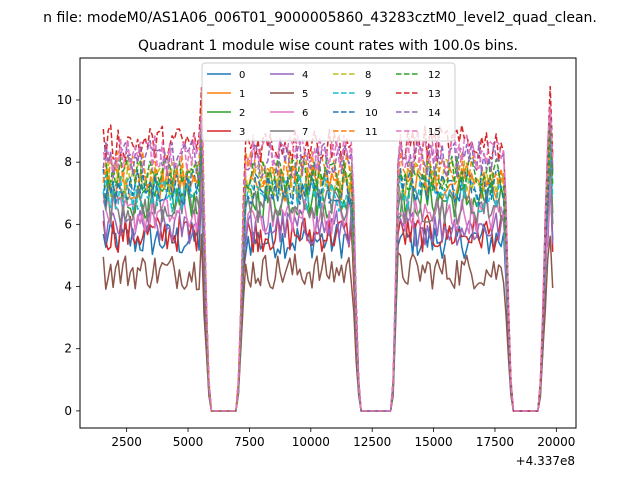 The width and height of the screenshot is (640, 480). I want to click on legend-label-2: 2, so click(242, 113).